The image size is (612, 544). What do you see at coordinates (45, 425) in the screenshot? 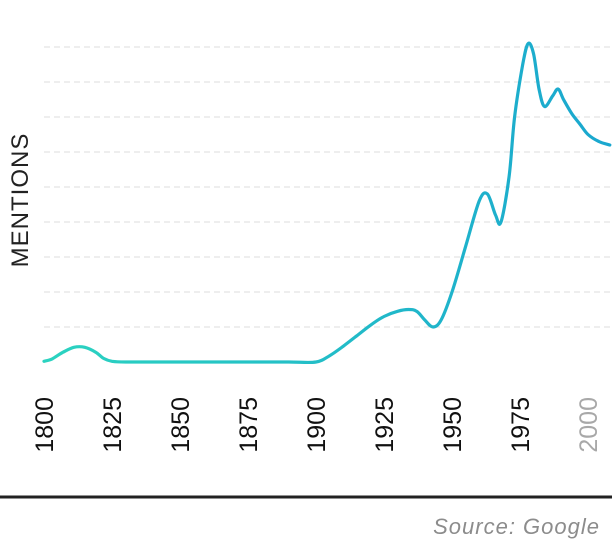
I see `x-tick-label: 1800` at bounding box center [45, 425].